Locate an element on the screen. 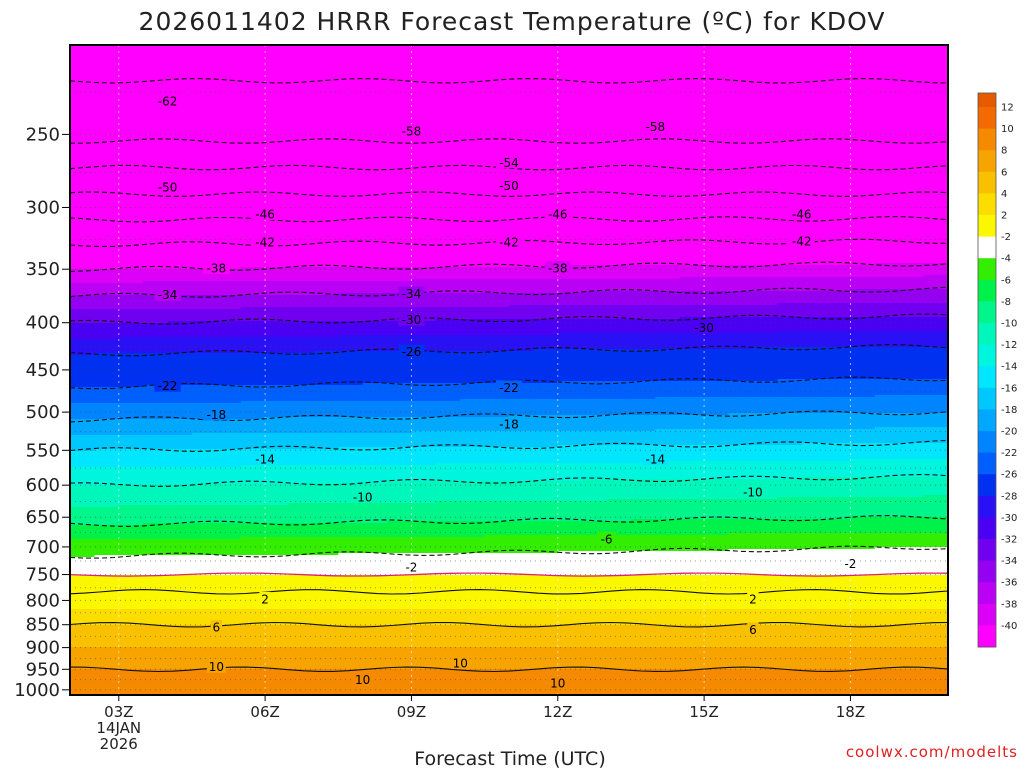 This screenshot has width=1024, height=768. y-tick-label: 500 is located at coordinates (43, 412).